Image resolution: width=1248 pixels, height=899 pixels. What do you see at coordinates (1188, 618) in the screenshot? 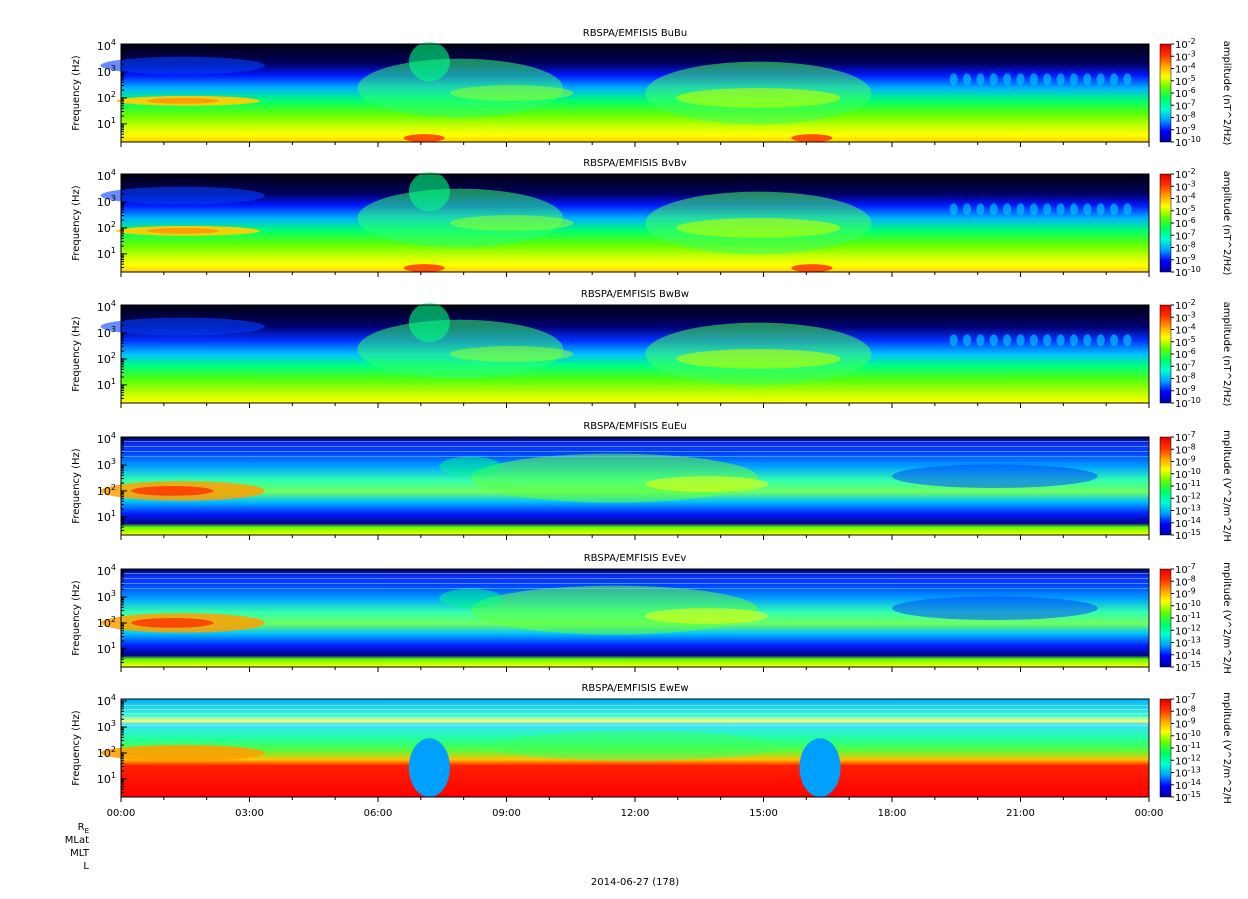
I see `colorbar-tick-label: 10⁻¹¹` at bounding box center [1188, 618].